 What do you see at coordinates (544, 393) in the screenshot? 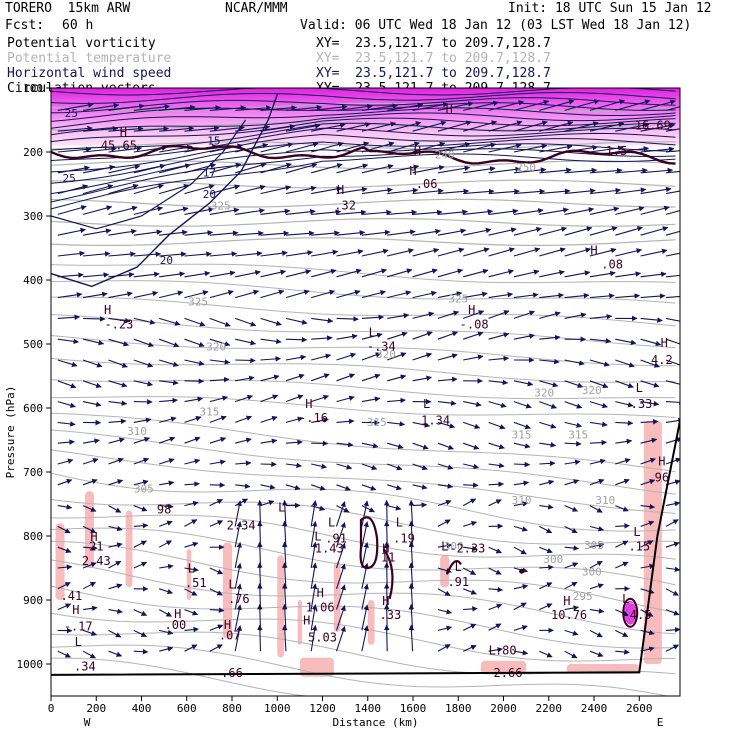
I see `isentrope-label: 320` at bounding box center [544, 393].